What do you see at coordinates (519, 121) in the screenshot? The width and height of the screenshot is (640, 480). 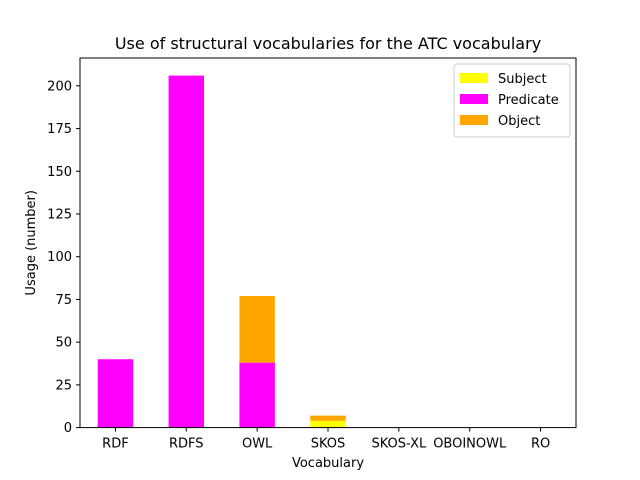 I see `legend-label-object: Object` at bounding box center [519, 121].